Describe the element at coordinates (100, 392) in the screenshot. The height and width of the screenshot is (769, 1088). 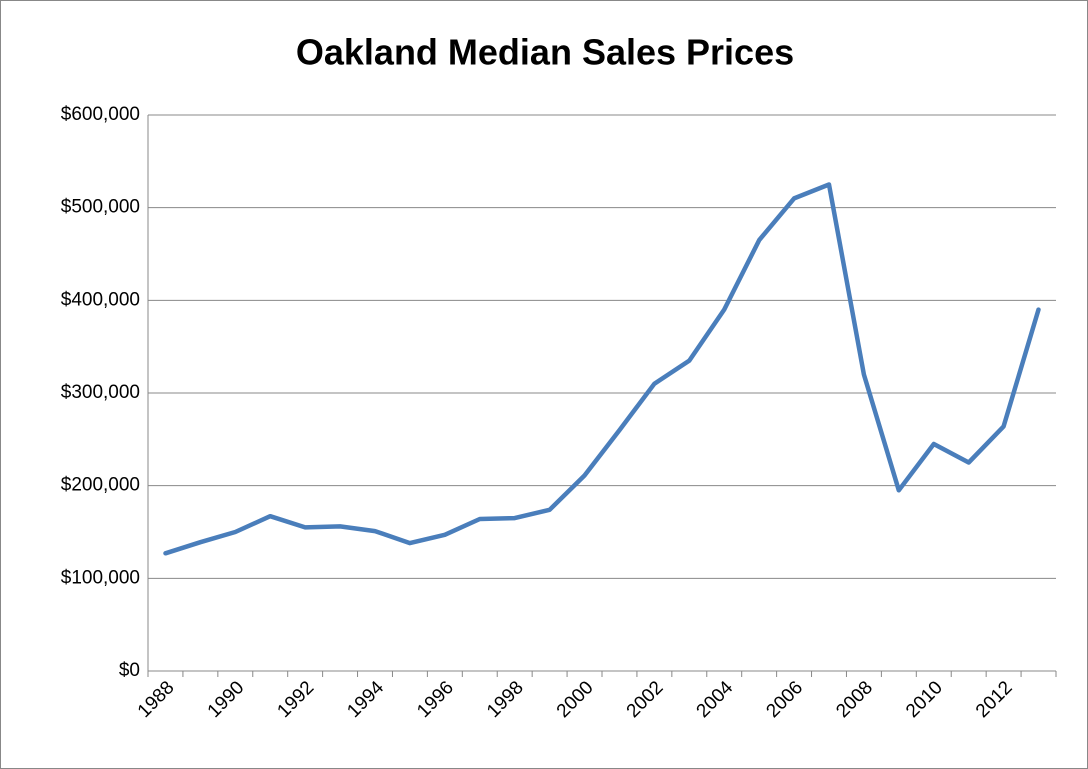
I see `y-tick-label: $300,000` at that location.